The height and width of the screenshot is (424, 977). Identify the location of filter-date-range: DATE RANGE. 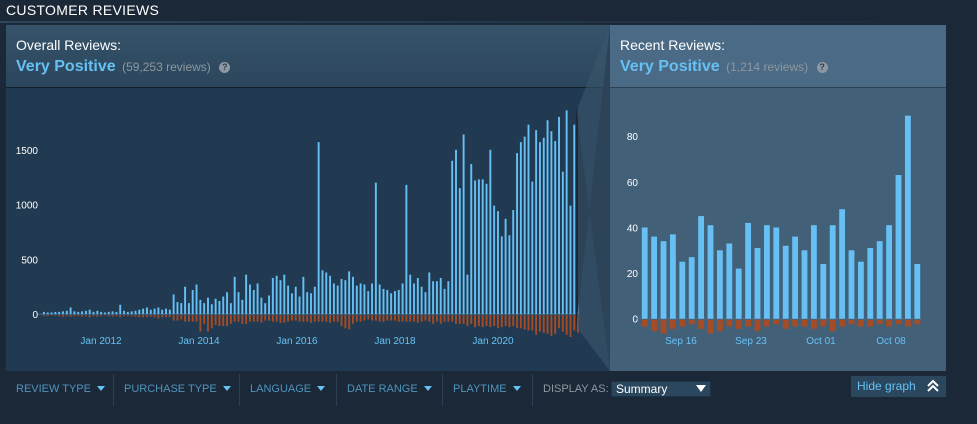
(390, 390).